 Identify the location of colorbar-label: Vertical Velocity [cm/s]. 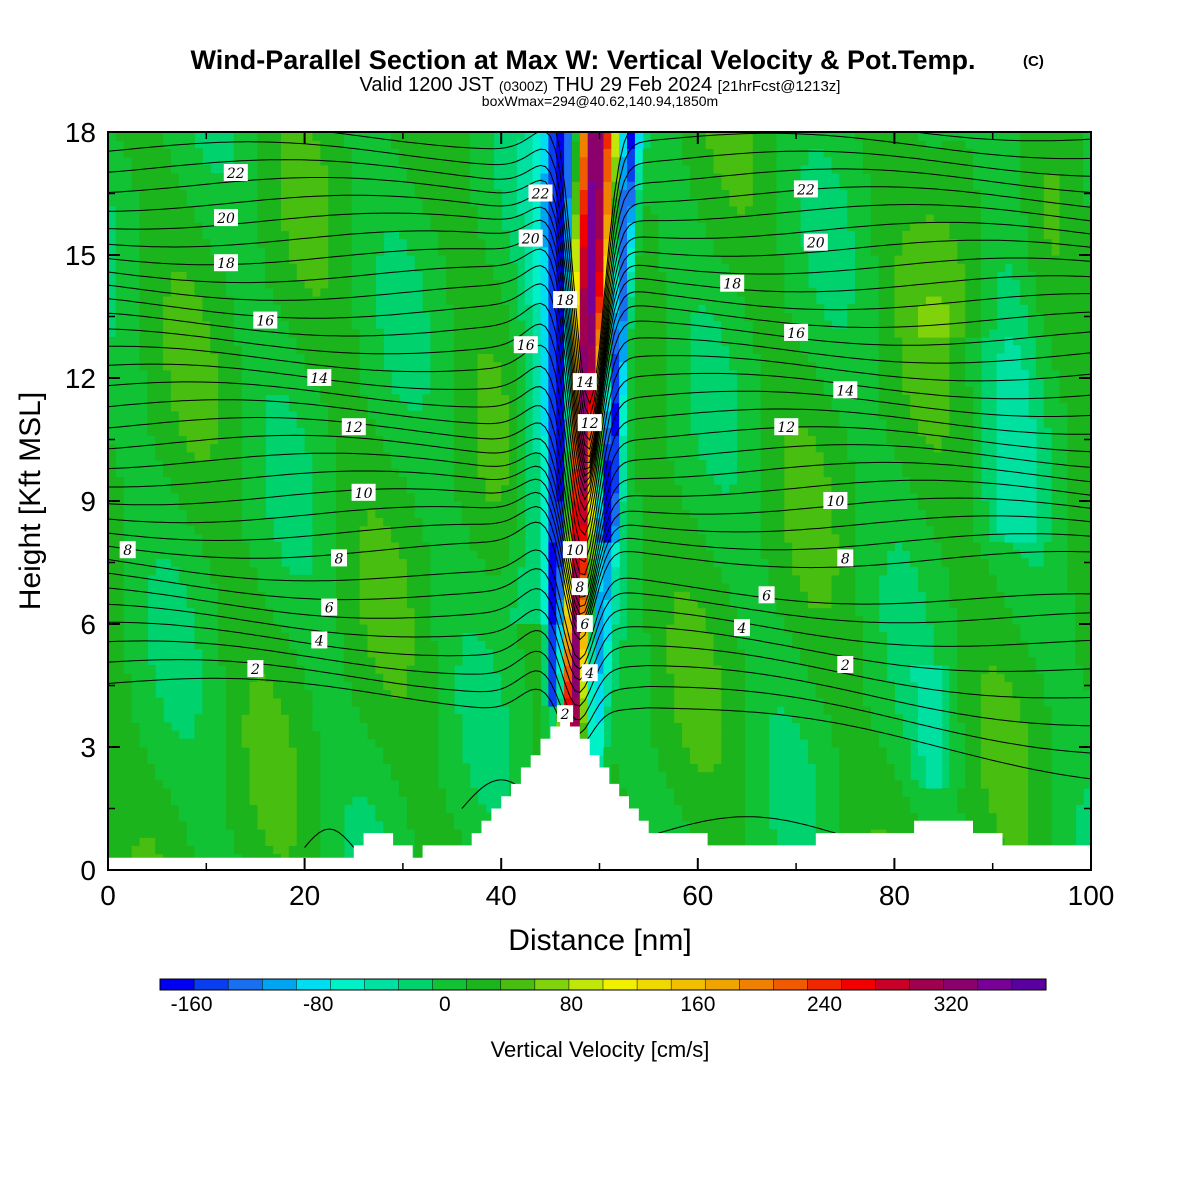
(600, 1049).